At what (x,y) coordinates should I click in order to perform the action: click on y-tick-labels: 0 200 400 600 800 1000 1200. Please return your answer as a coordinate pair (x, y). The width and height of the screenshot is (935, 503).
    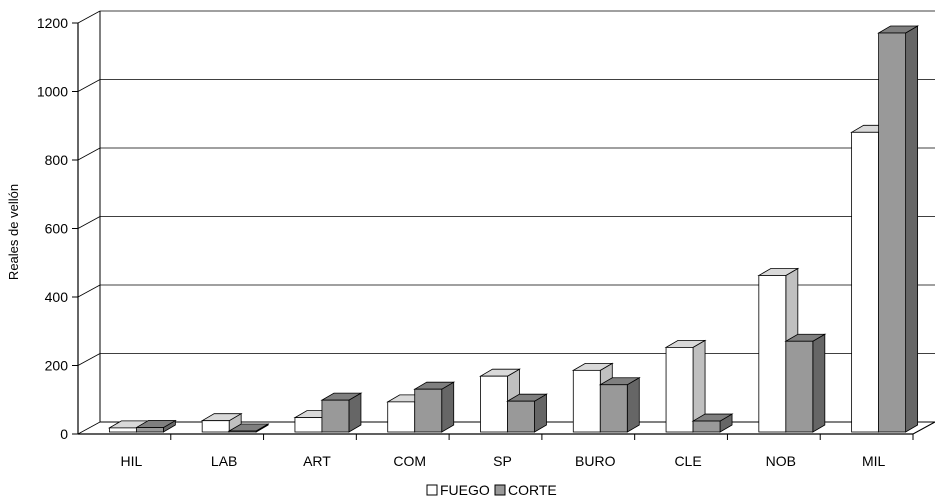
    Looking at the image, I should click on (57, 228).